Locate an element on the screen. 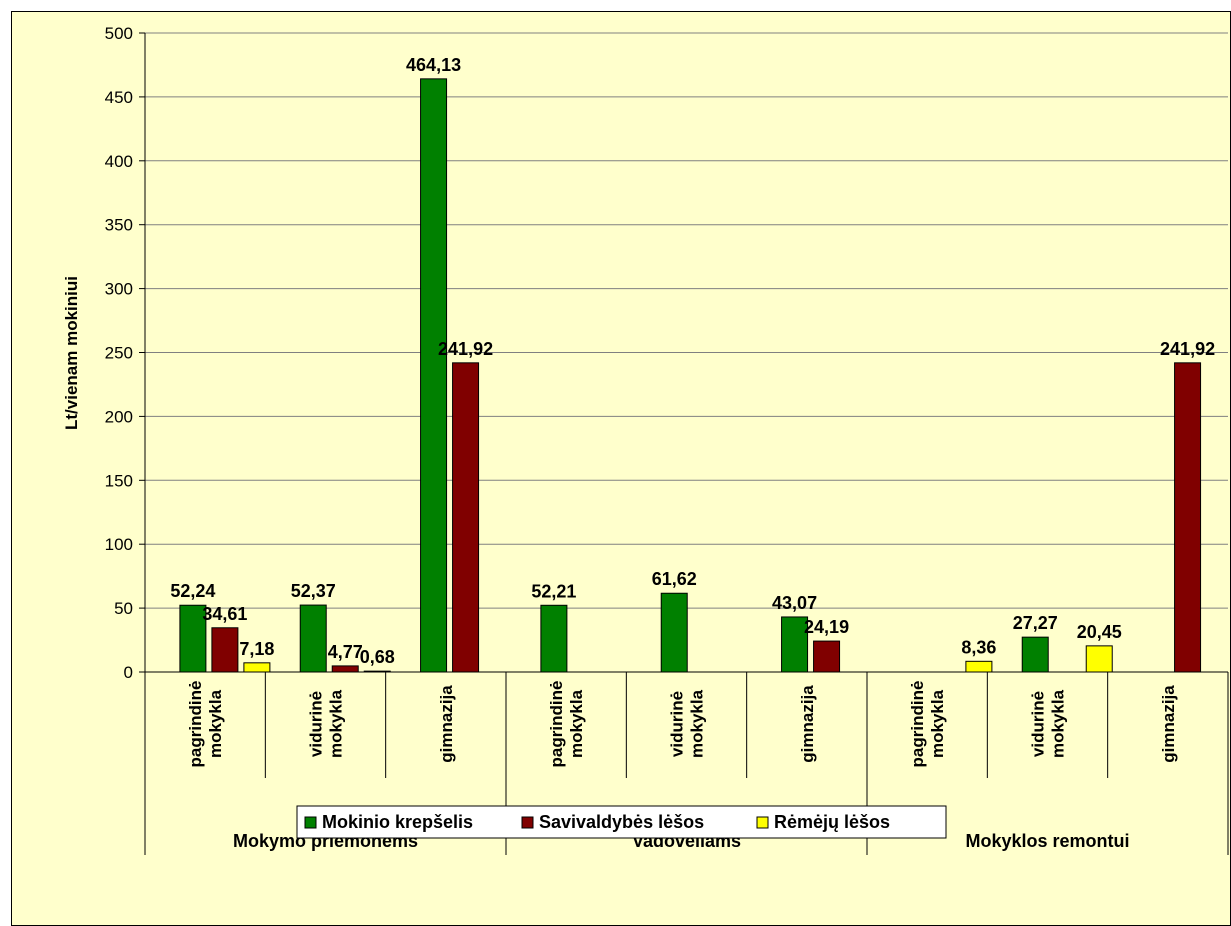 This screenshot has width=1231, height=926. data-label: 4,77 is located at coordinates (345, 652).